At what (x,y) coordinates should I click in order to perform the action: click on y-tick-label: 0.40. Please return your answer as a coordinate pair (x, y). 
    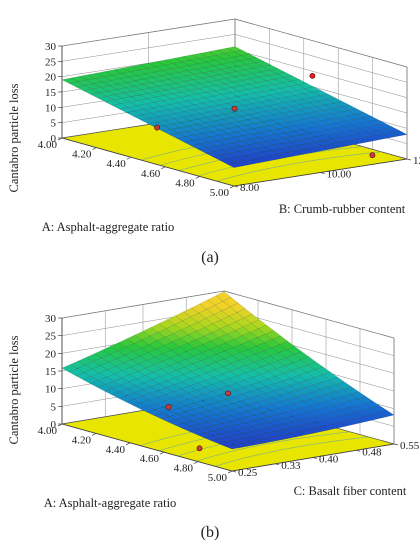
    Looking at the image, I should click on (329, 460).